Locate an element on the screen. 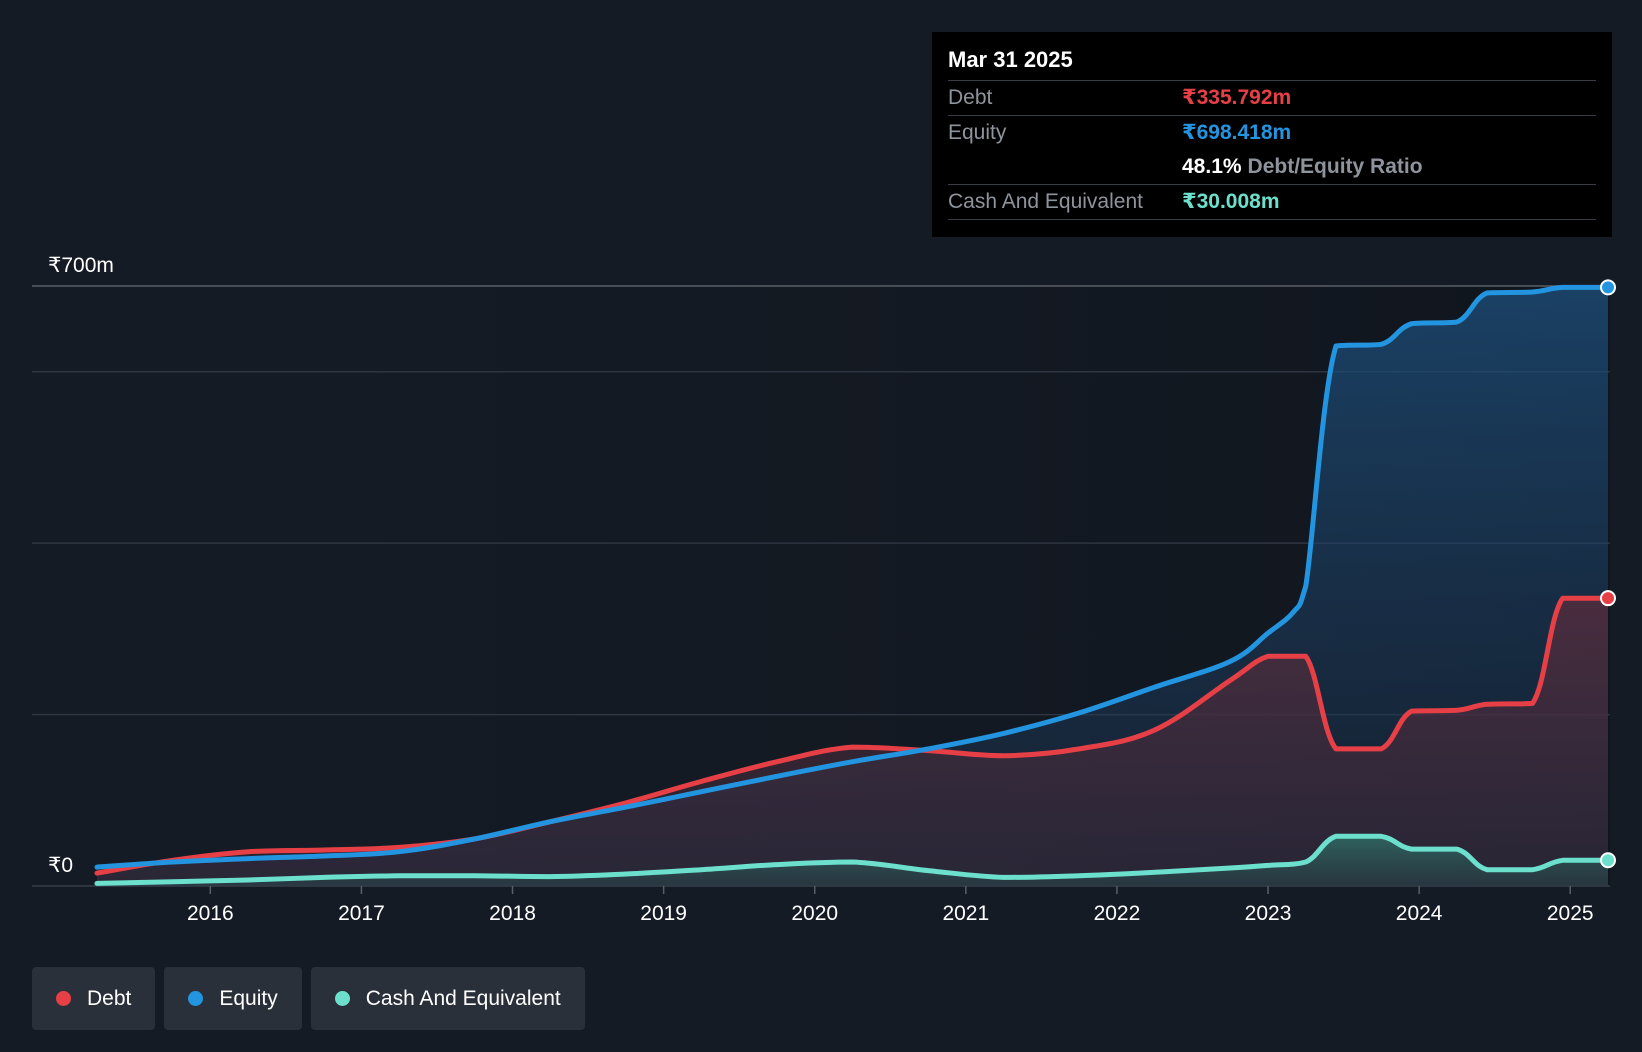 The height and width of the screenshot is (1052, 1642). cash-line is located at coordinates (852, 859).